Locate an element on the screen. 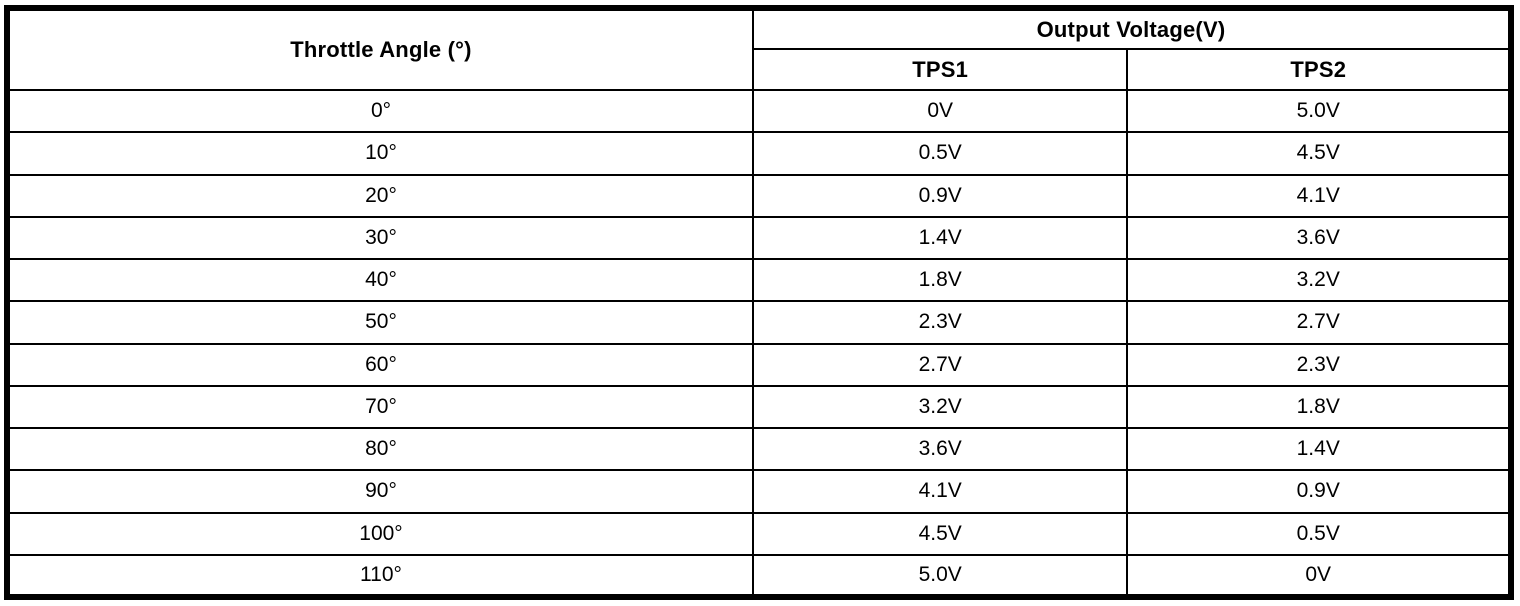 This screenshot has height=606, width=1520. table-row: 30° 1.4V 3.6V is located at coordinates (759, 238).